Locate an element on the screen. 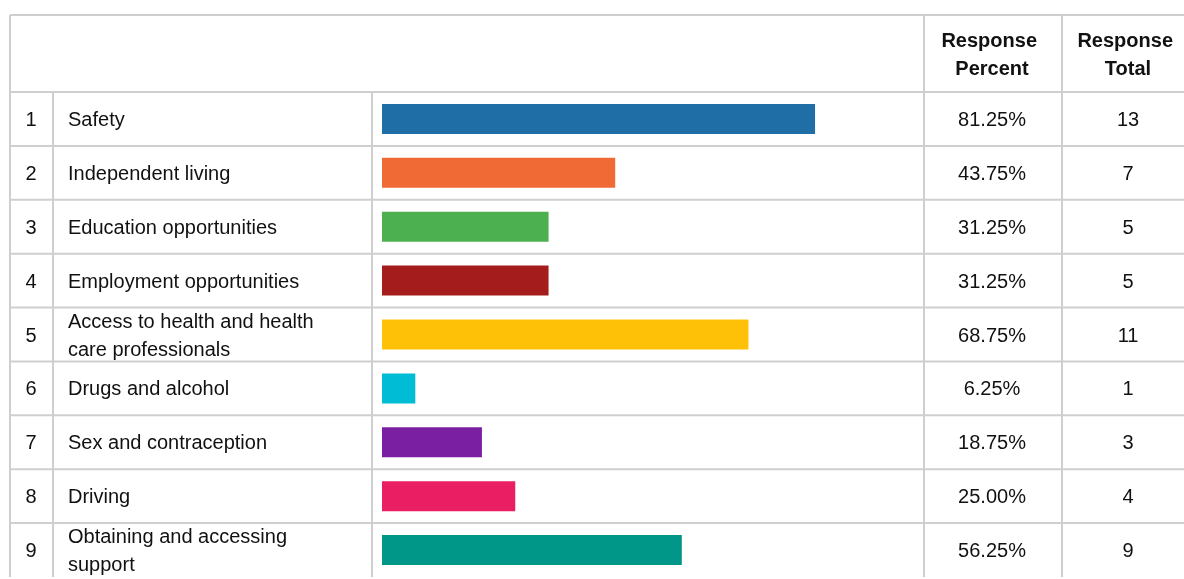 This screenshot has height=579, width=1184. y-tick-label: Sex and contraception is located at coordinates (168, 442).